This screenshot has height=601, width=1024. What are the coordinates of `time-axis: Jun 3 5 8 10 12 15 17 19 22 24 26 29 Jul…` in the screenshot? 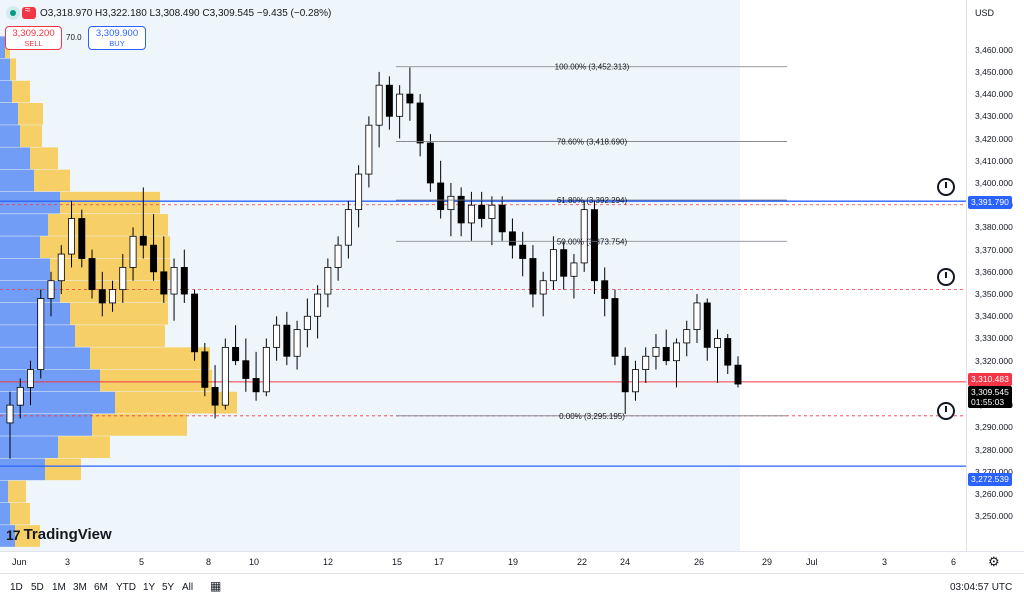 It's located at (512, 562).